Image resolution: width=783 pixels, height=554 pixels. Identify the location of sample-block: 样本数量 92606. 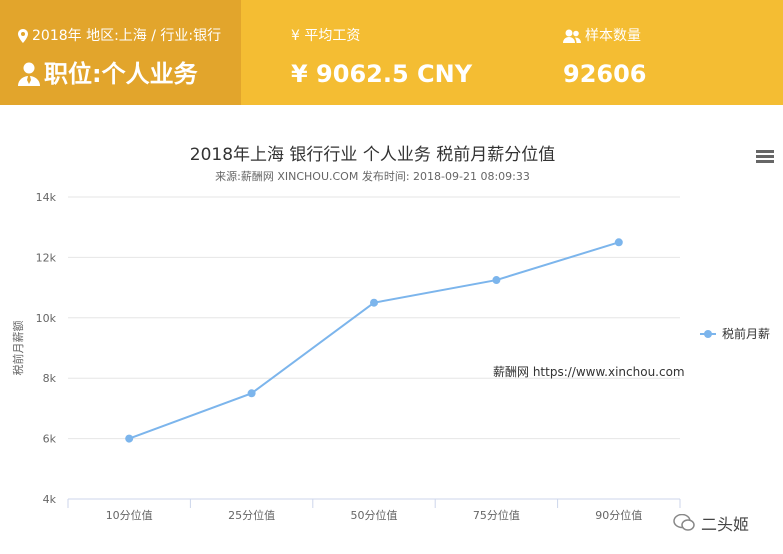
(605, 58).